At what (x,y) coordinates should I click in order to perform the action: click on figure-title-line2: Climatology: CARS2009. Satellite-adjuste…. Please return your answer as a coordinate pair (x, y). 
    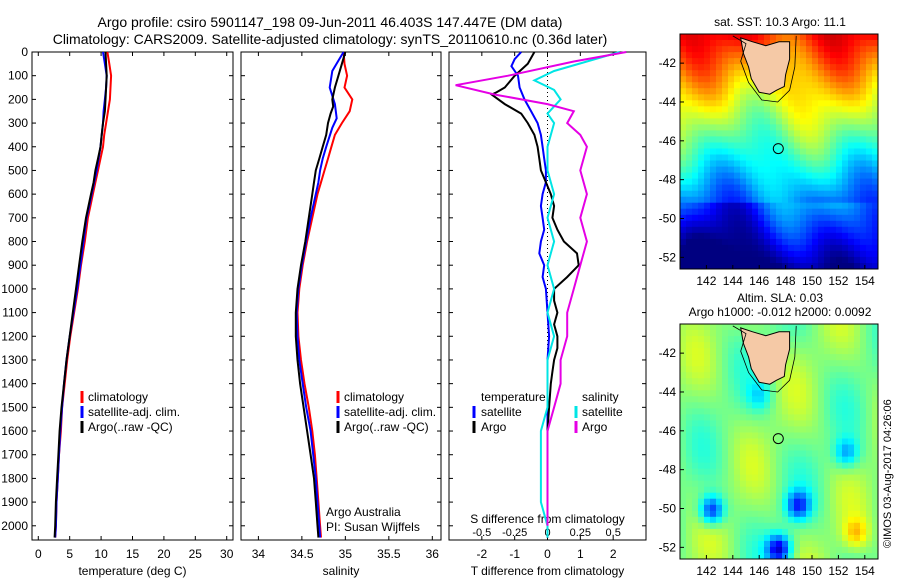
    Looking at the image, I should click on (330, 39).